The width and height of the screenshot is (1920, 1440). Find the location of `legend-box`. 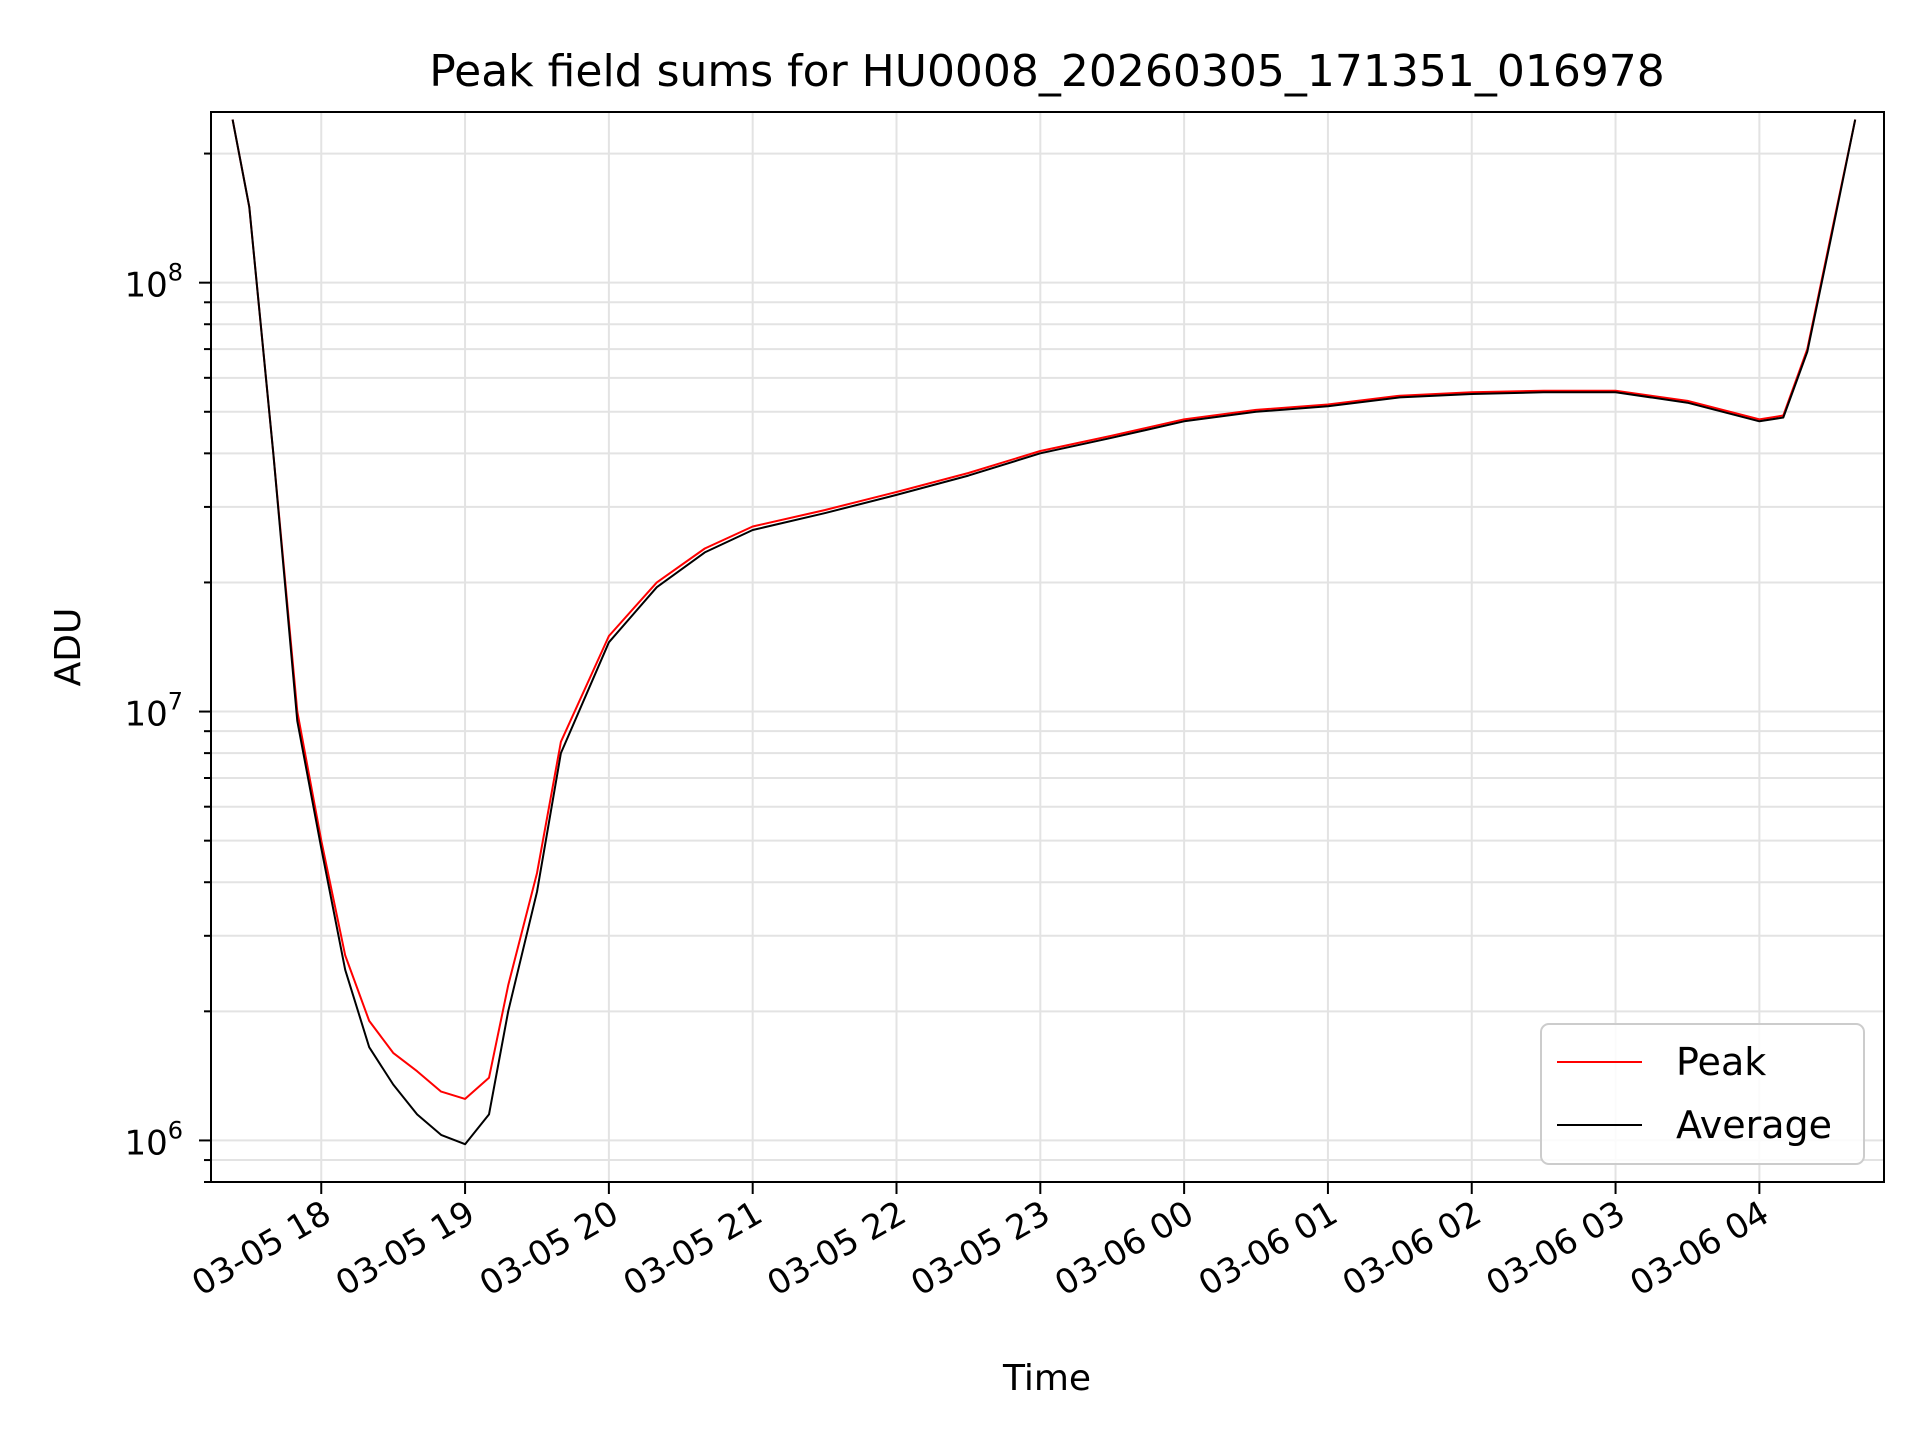

legend-box is located at coordinates (1702, 1094).